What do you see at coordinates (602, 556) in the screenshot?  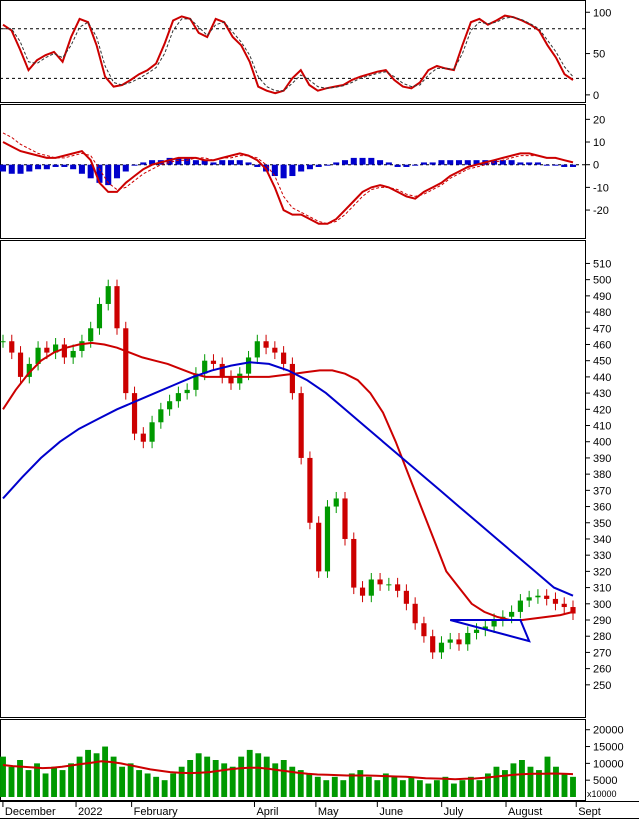 I see `price-tick-label: 330` at bounding box center [602, 556].